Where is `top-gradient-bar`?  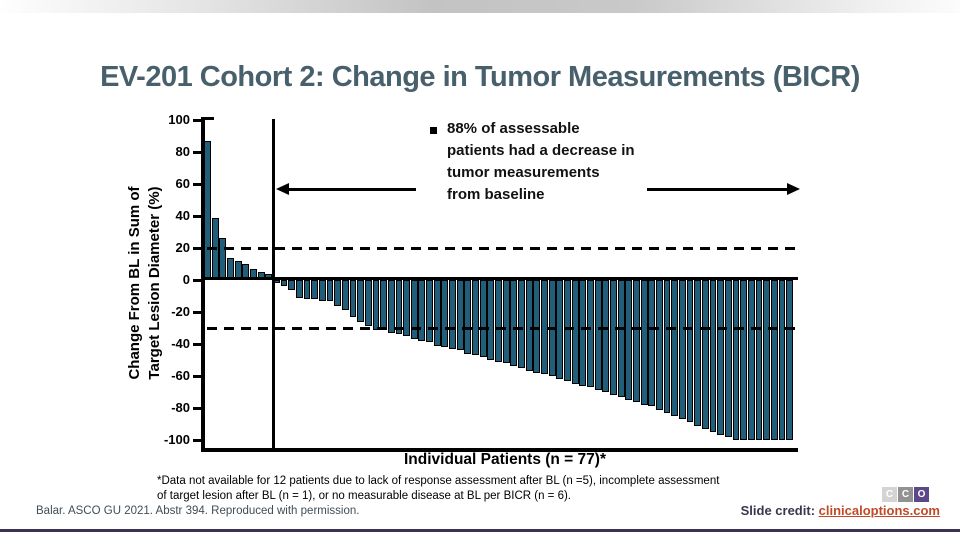 top-gradient-bar is located at coordinates (480, 6).